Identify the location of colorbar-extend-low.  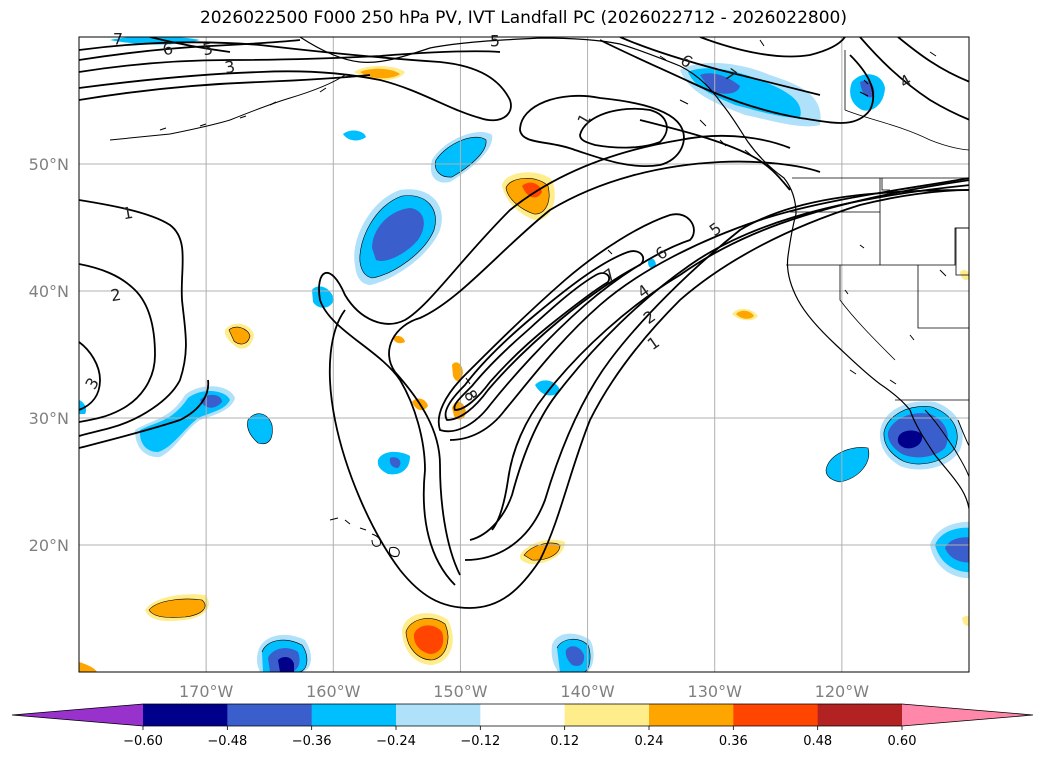
(77, 715).